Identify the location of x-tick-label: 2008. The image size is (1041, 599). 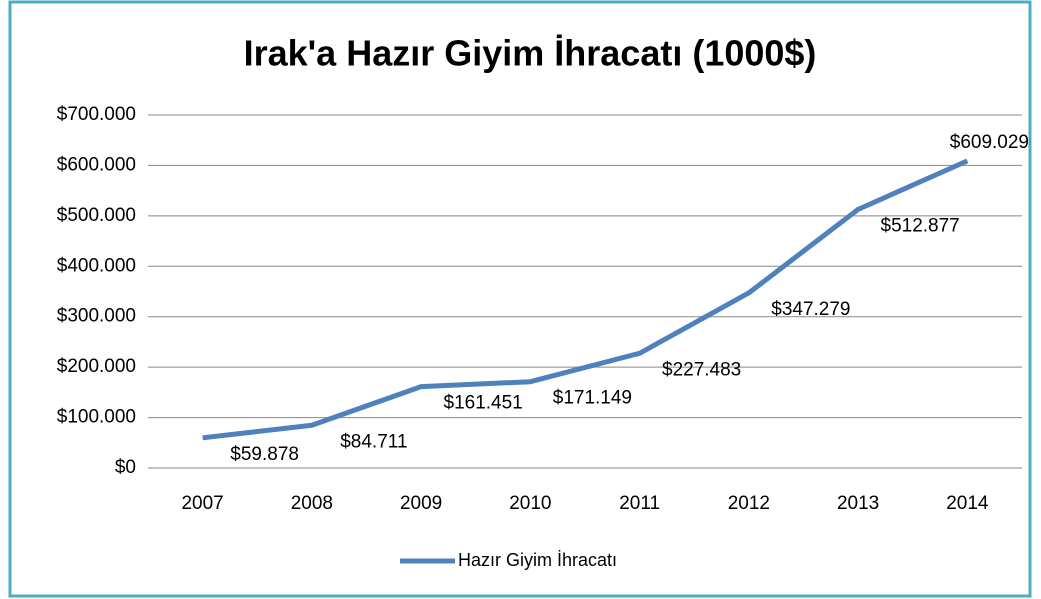
(312, 503).